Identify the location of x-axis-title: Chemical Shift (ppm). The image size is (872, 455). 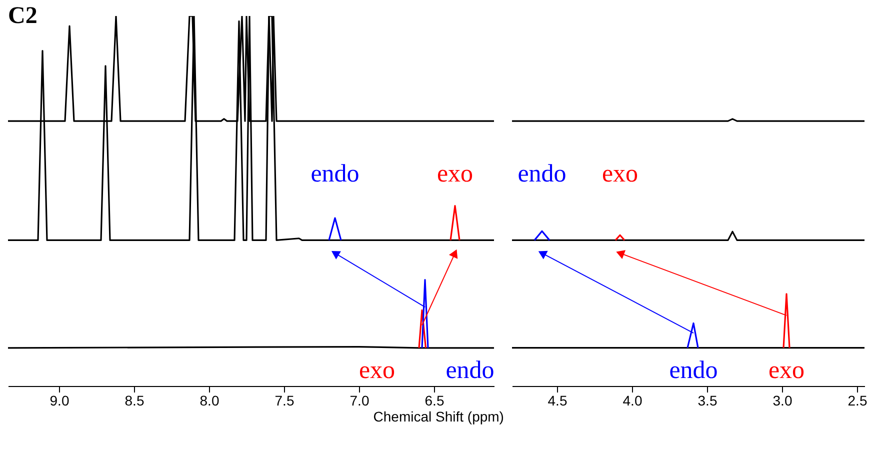
(438, 416).